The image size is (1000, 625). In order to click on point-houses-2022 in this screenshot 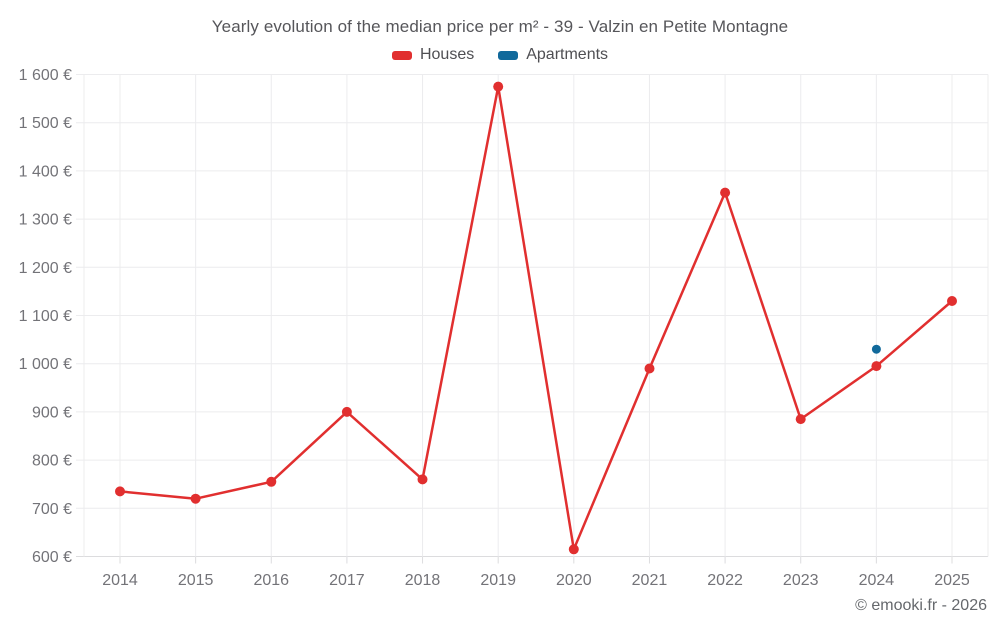, I will do `click(725, 192)`.